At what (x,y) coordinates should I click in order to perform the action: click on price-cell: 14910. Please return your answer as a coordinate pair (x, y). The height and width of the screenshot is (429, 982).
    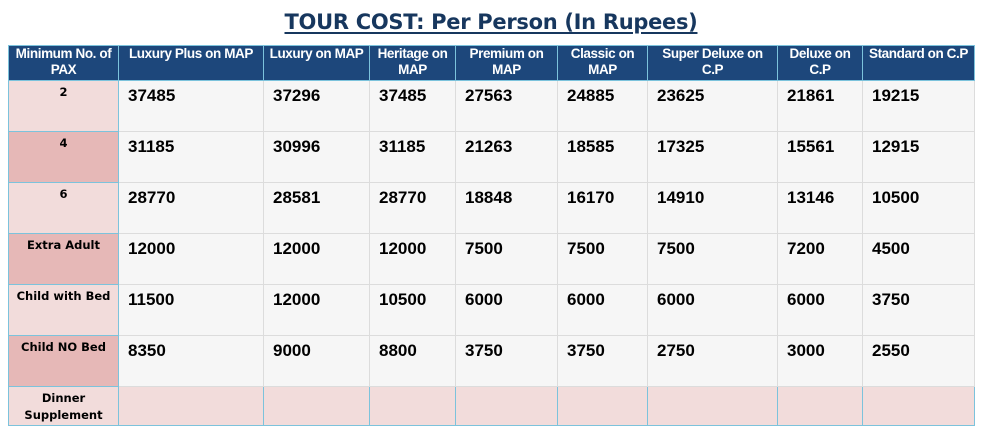
    Looking at the image, I should click on (712, 208).